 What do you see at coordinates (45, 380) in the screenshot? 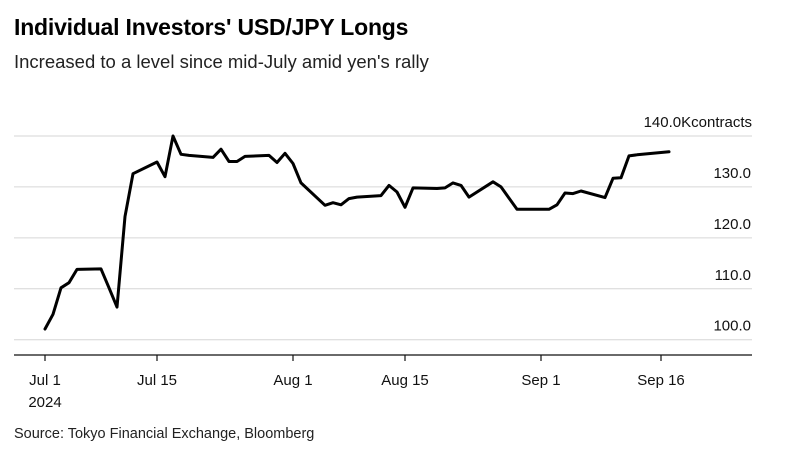
I see `x-tick-label-0: Jul 1` at bounding box center [45, 380].